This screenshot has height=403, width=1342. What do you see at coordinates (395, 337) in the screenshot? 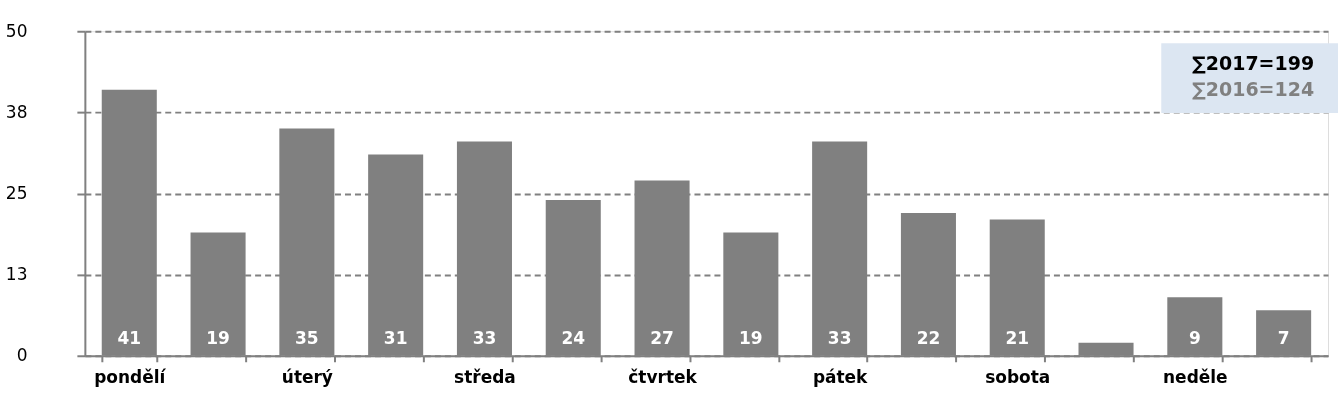
I see `data-label: 31` at bounding box center [395, 337].